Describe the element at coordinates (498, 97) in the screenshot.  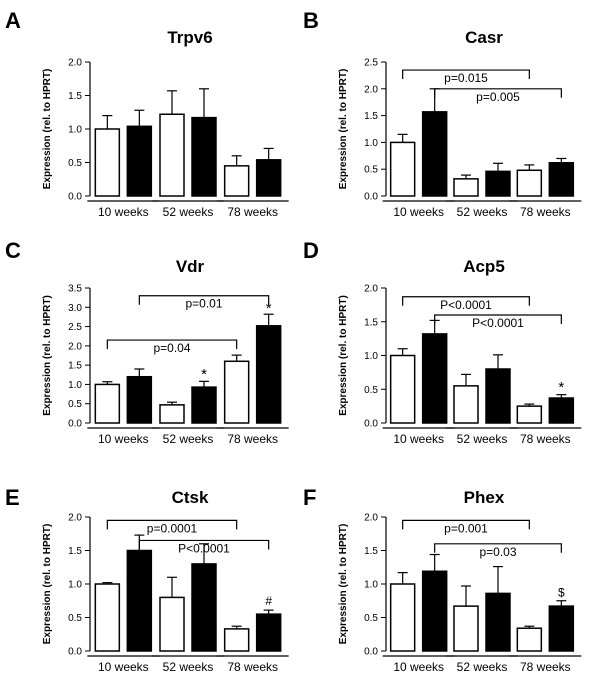
I see `significance-label: p=0.005` at that location.